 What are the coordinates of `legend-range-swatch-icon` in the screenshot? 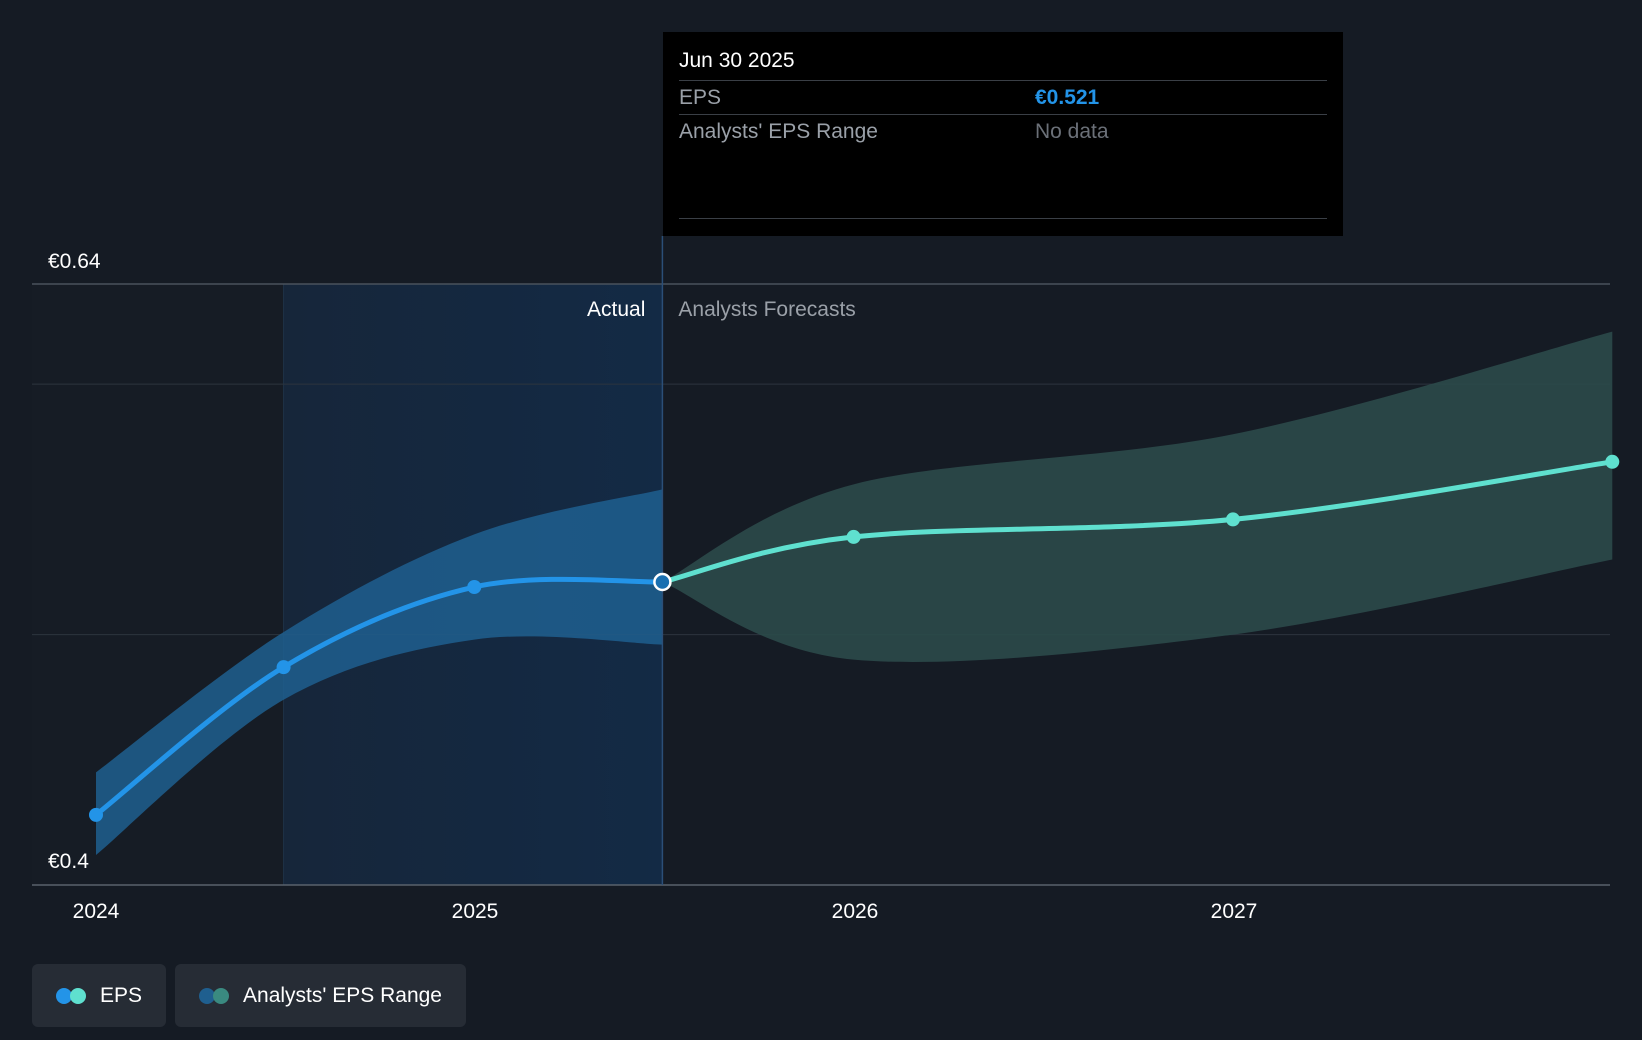 It's located at (214, 995).